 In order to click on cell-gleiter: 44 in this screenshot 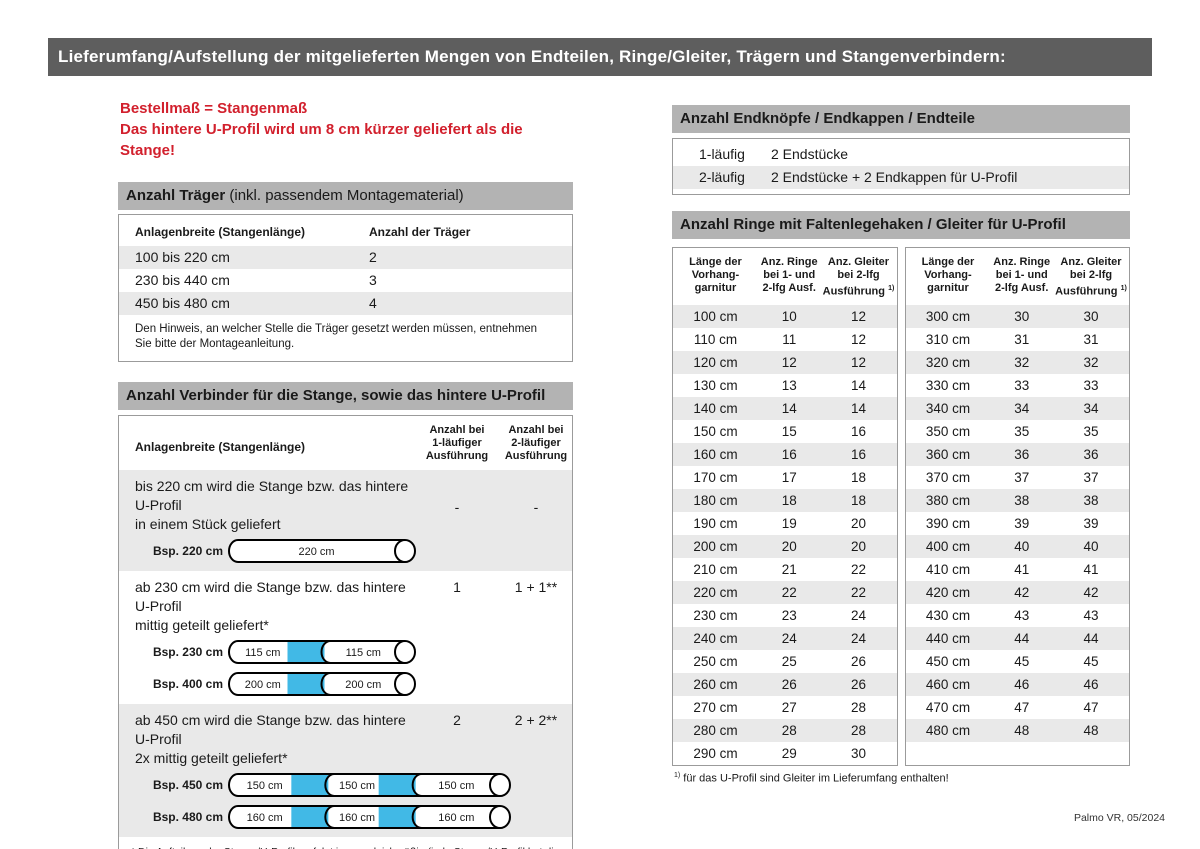, I will do `click(1091, 638)`.